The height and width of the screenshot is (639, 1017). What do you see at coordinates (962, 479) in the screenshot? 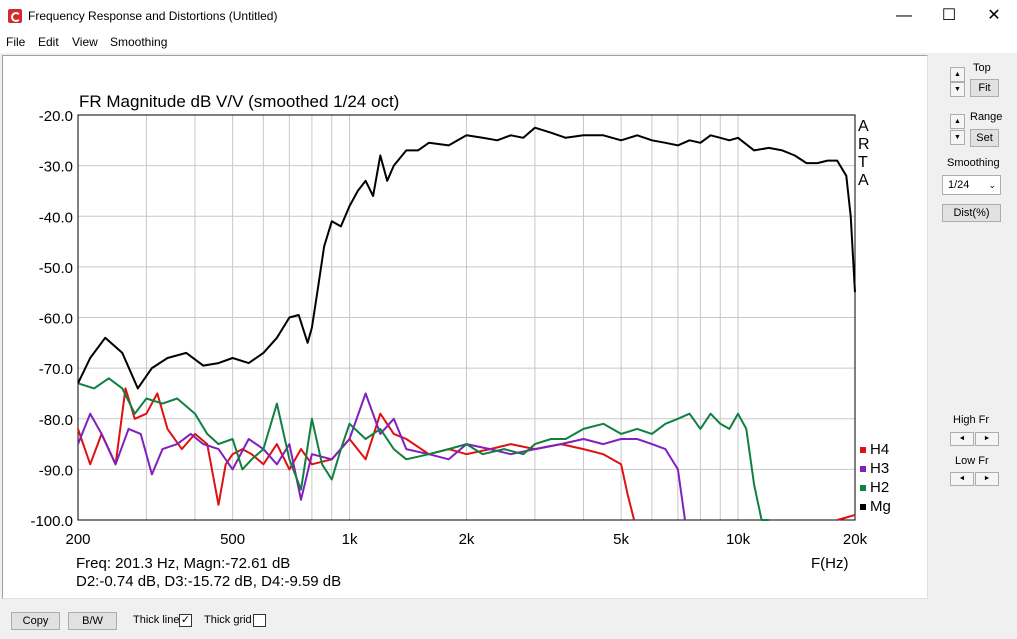
I see `low-fr-left-button: ◄` at bounding box center [962, 479].